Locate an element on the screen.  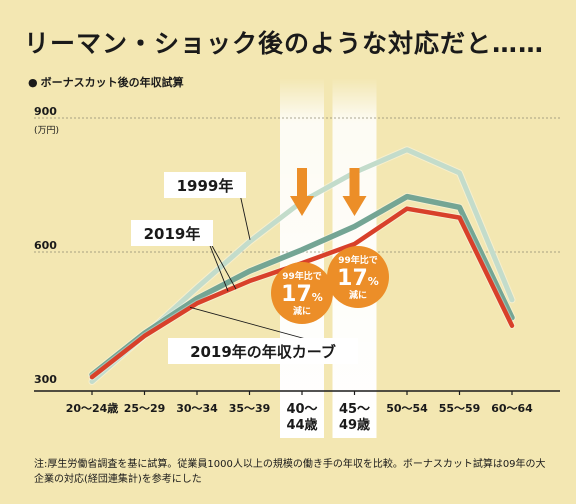
x-tick-label: 55〜59 is located at coordinates (460, 408).